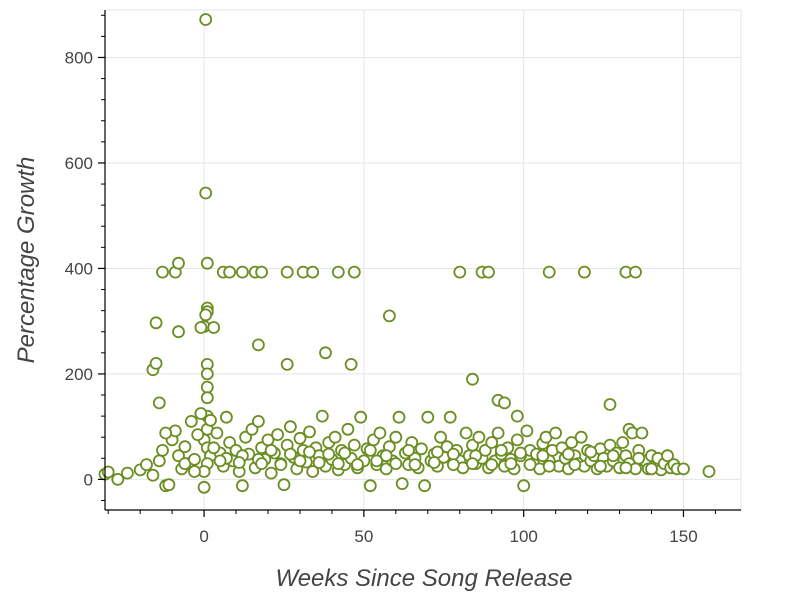 This screenshot has height=605, width=800. I want to click on x-tick-label: 0, so click(203, 536).